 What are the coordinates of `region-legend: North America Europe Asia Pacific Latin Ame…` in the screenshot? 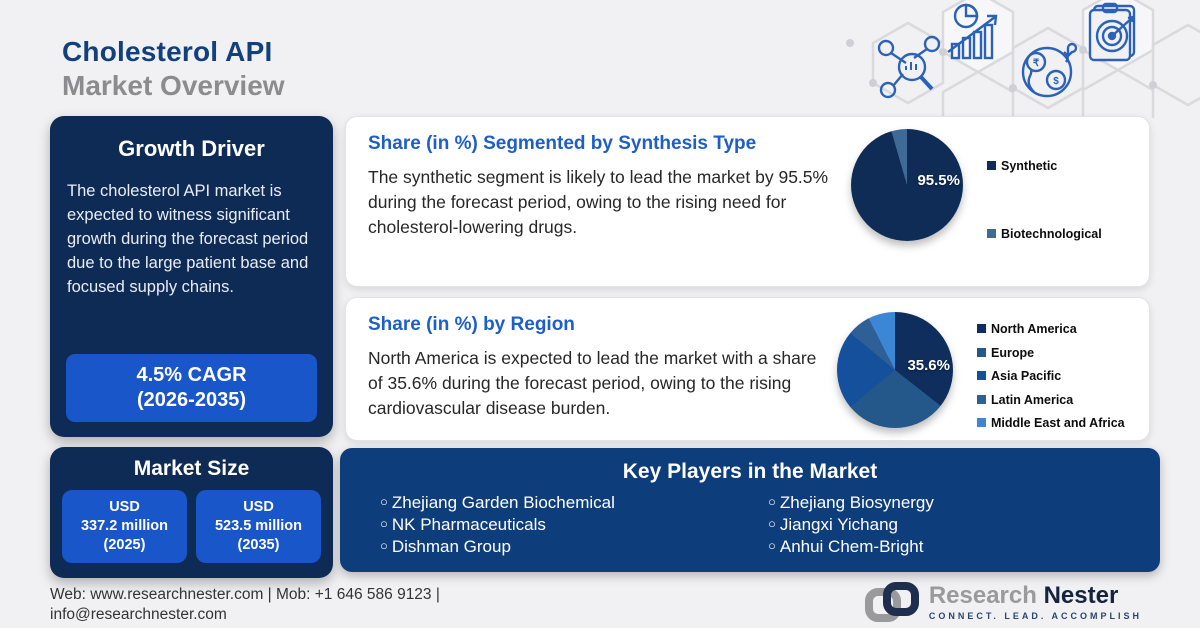 It's located at (1058, 376).